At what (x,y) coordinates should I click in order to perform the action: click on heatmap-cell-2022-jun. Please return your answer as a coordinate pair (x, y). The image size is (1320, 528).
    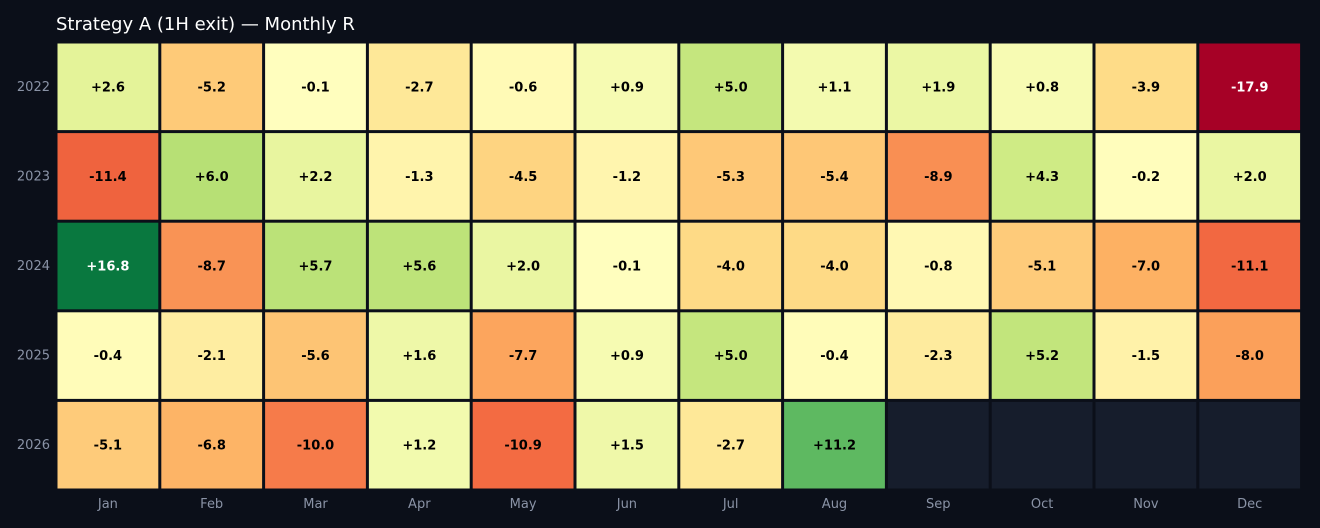
    Looking at the image, I should click on (627, 87).